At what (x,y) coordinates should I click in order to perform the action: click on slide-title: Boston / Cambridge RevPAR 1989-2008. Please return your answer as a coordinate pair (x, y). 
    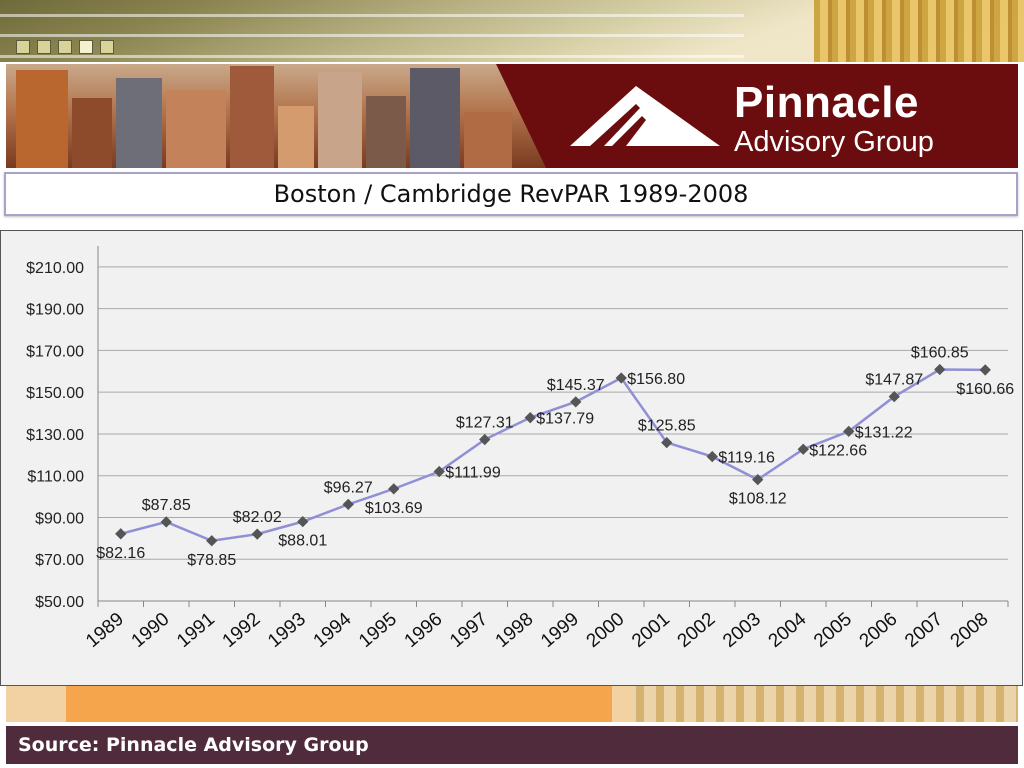
    Looking at the image, I should click on (511, 194).